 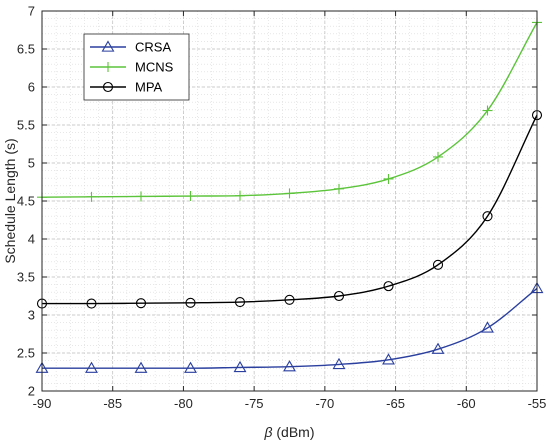 I want to click on x-tick-label: -55, so click(x=537, y=403).